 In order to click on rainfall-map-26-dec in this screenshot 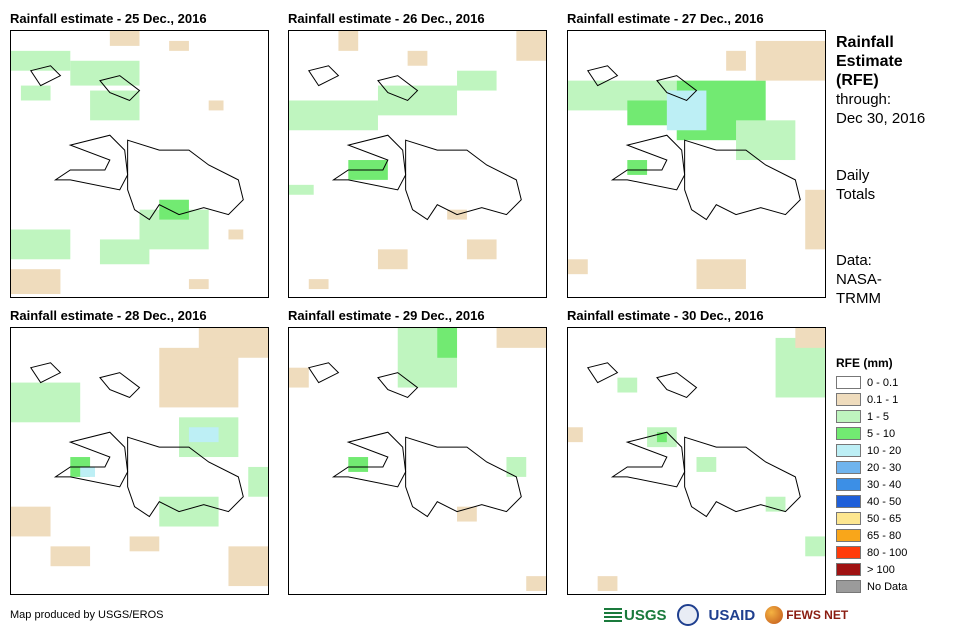, I will do `click(417, 164)`.